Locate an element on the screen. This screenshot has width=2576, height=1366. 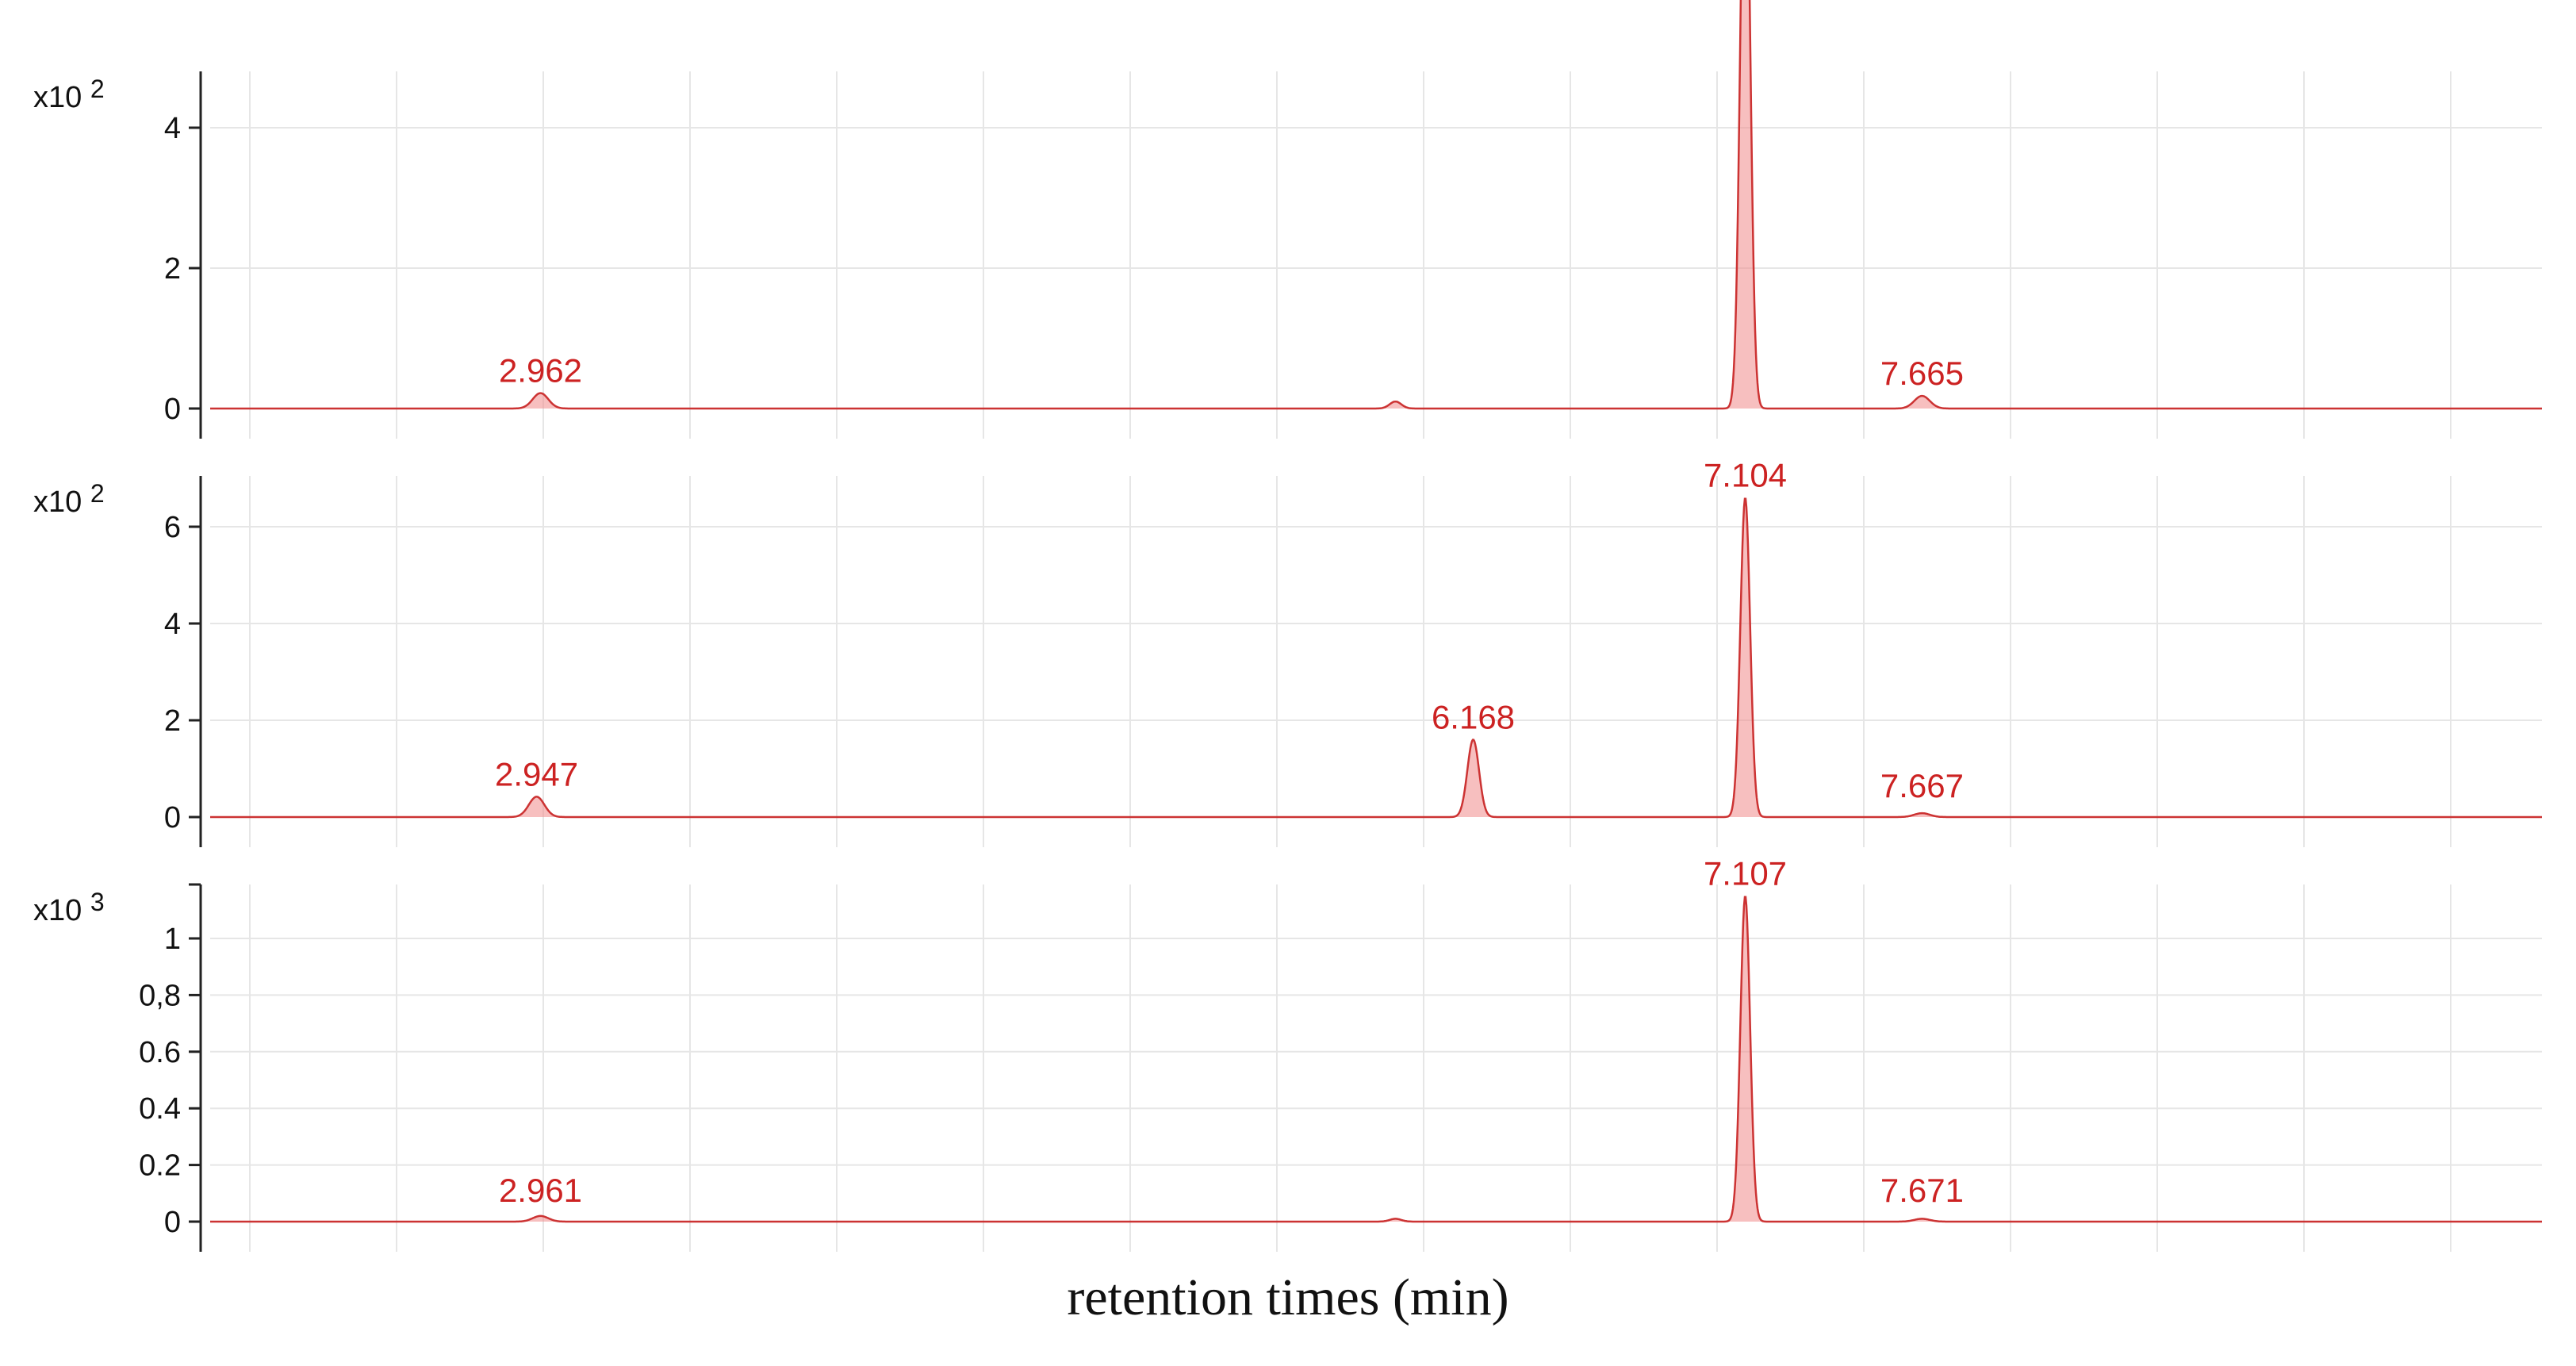
y-multiplier-label: x10 3 is located at coordinates (69, 908).